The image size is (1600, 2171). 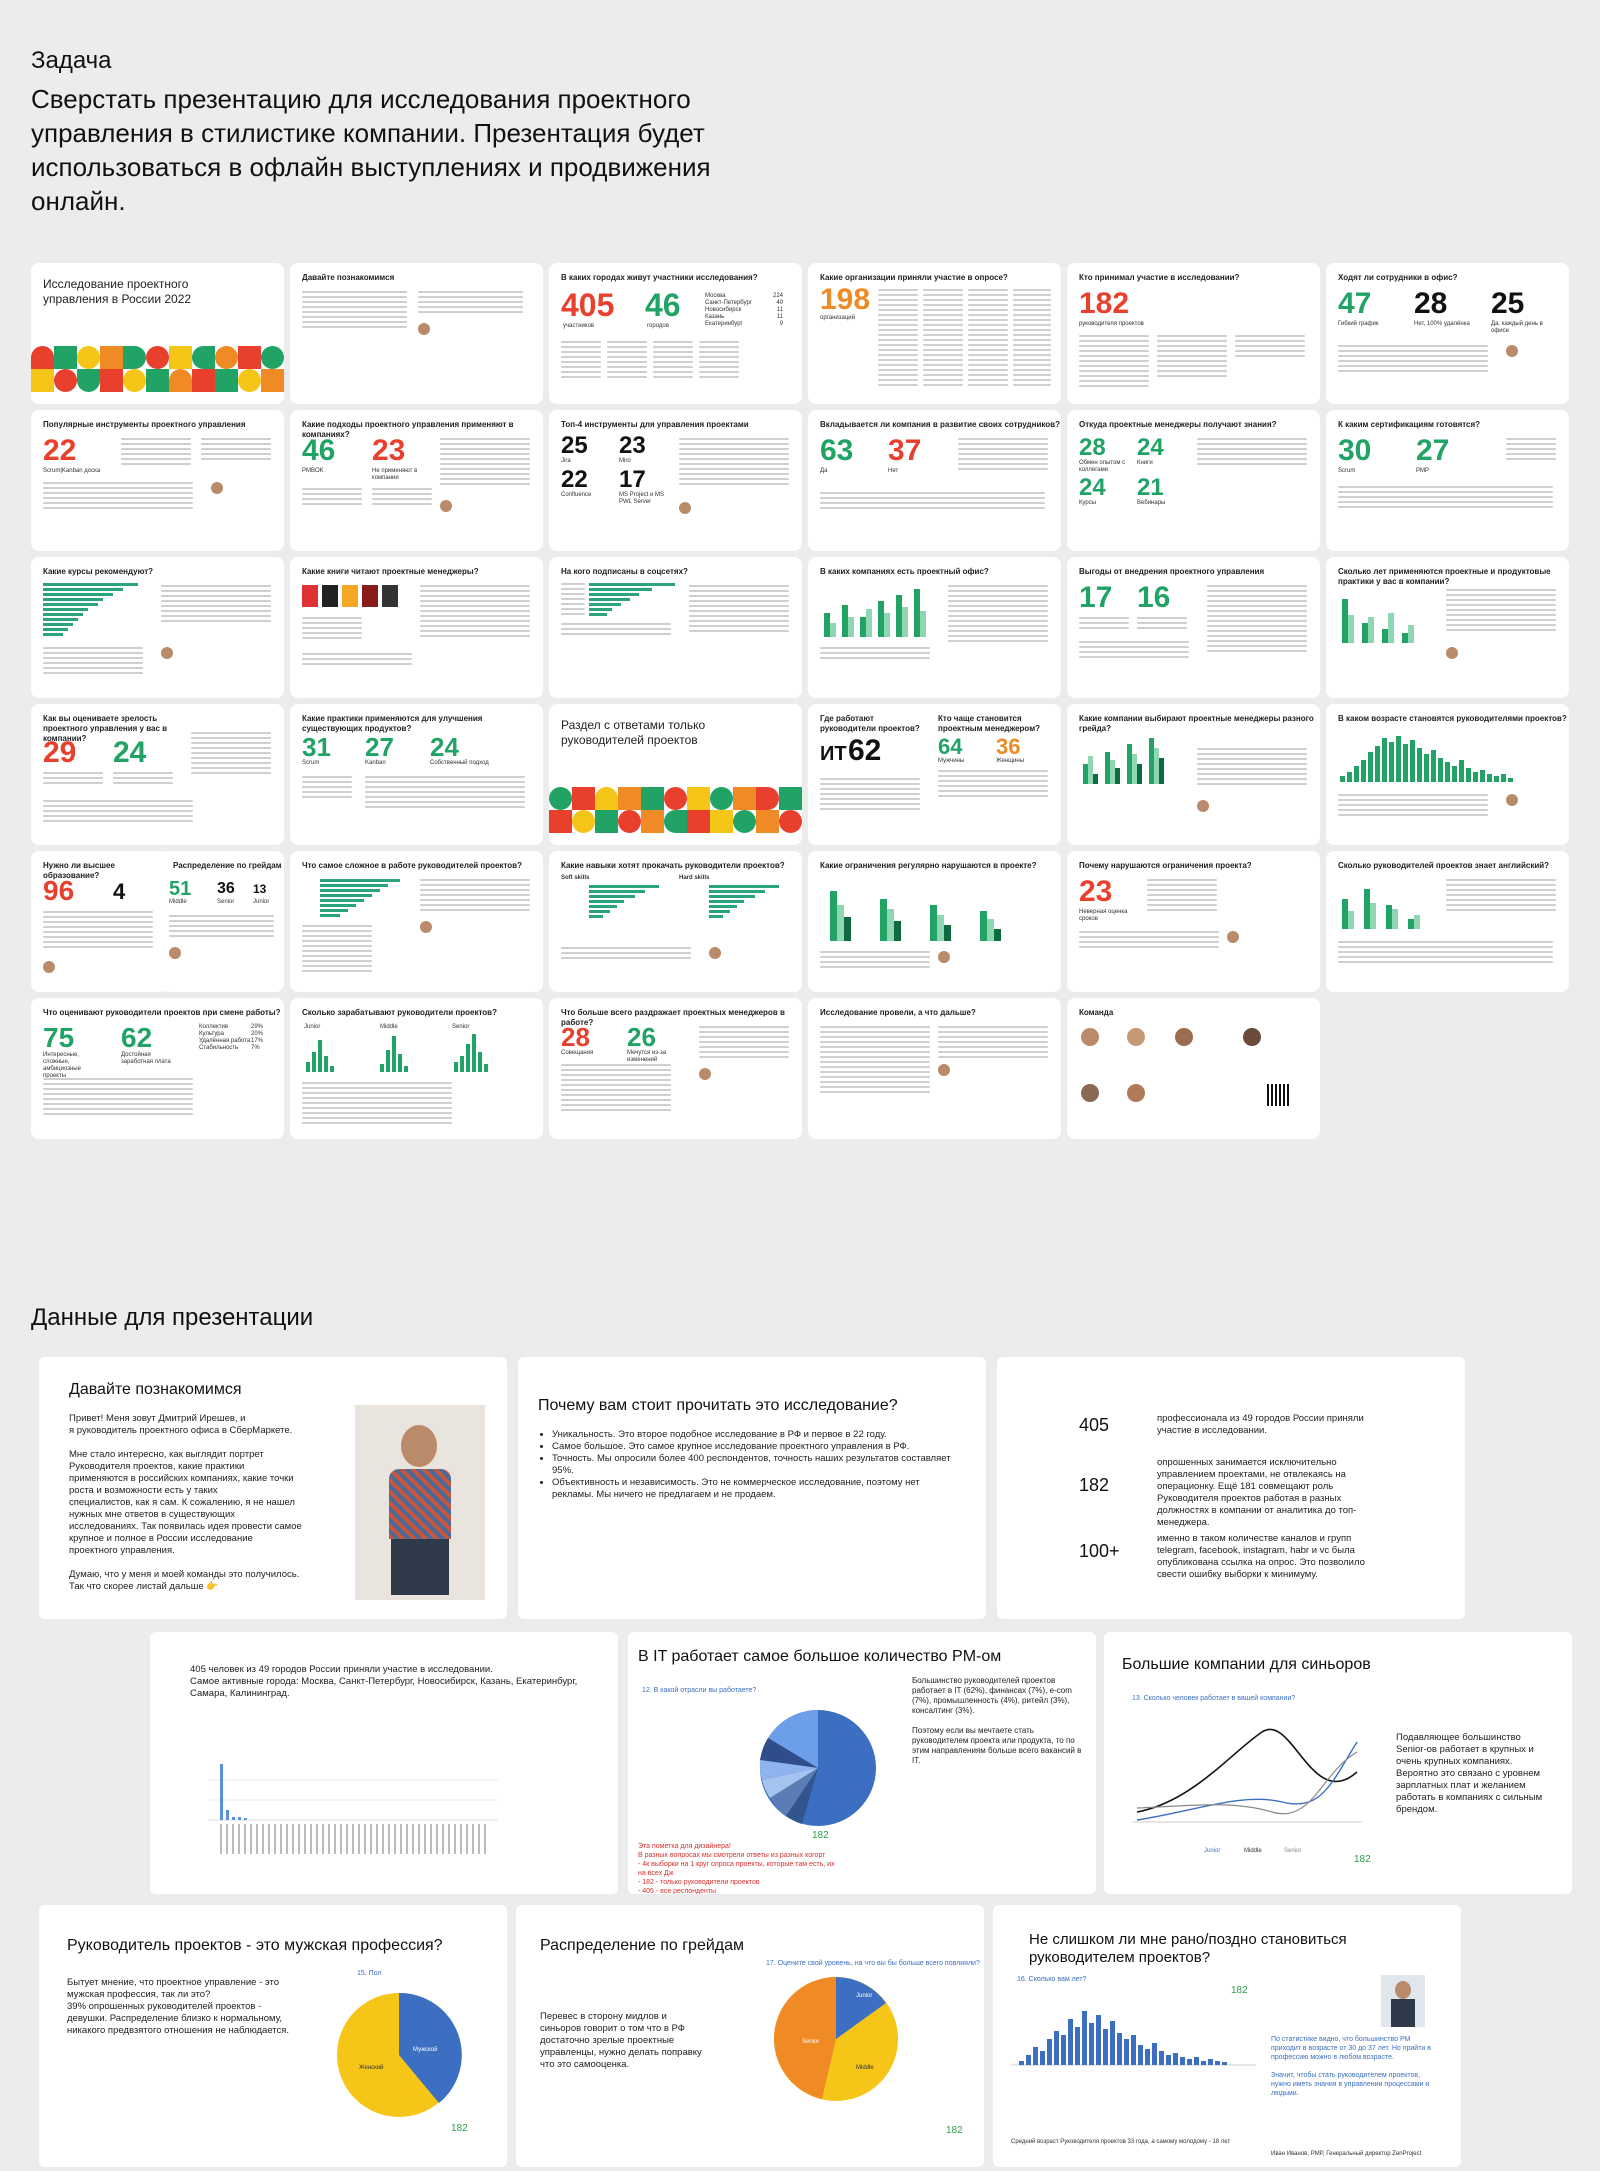 What do you see at coordinates (157, 357) in the screenshot?
I see `cover-geometric-pattern` at bounding box center [157, 357].